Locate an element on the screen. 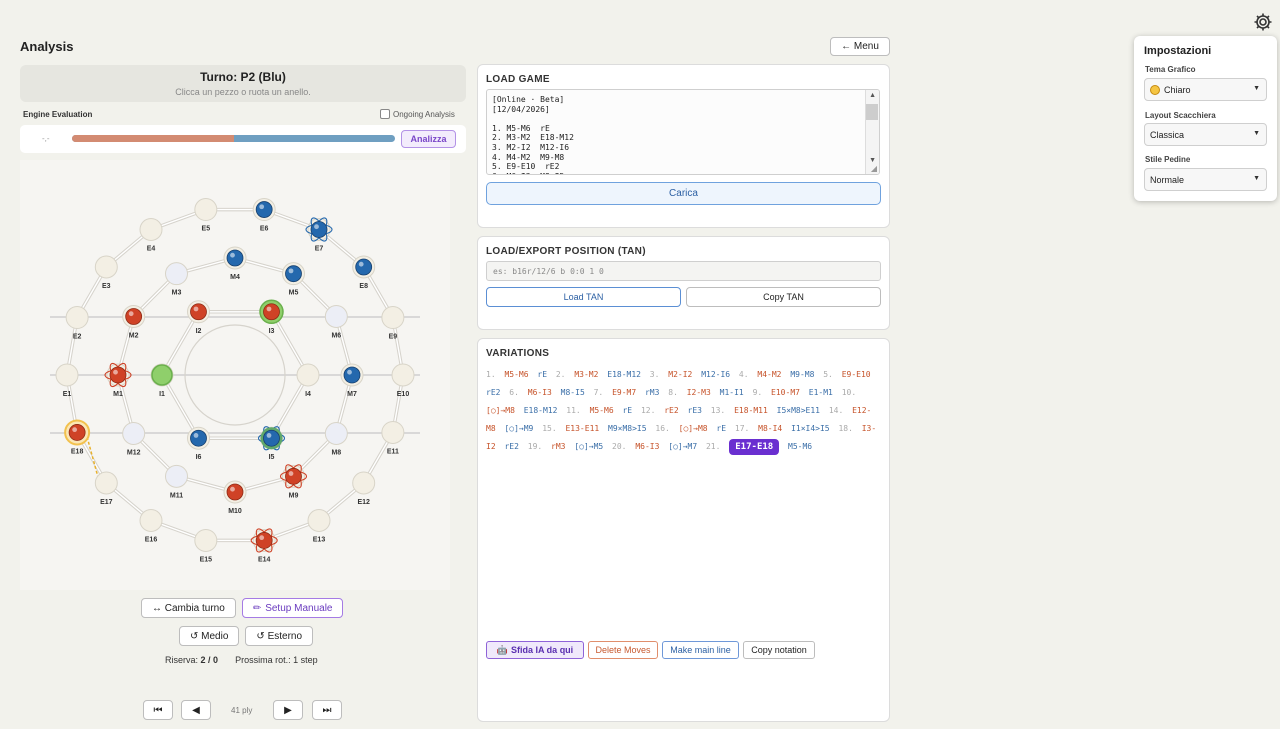 This screenshot has height=729, width=1280. node-m7: M7 is located at coordinates (352, 380).